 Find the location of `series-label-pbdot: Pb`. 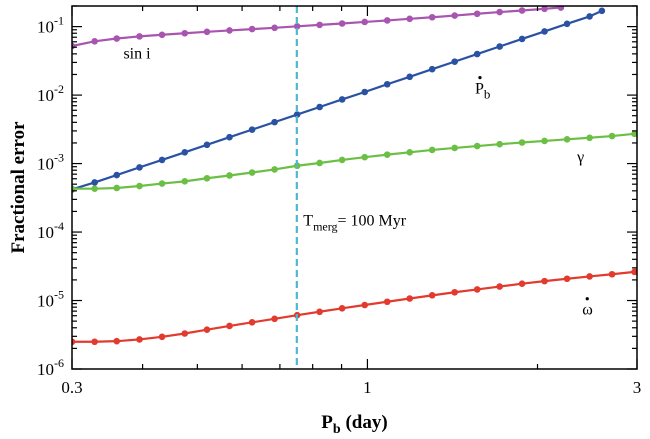

series-label-pbdot: Pb is located at coordinates (482, 91).